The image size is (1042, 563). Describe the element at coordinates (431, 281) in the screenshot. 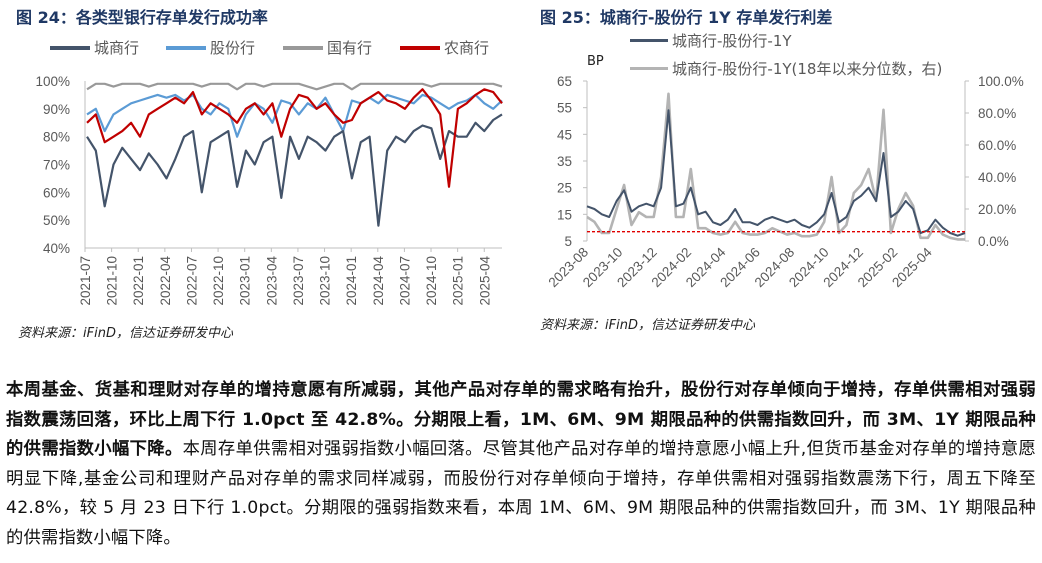

I see `x-tick-label: 2024-10` at that location.